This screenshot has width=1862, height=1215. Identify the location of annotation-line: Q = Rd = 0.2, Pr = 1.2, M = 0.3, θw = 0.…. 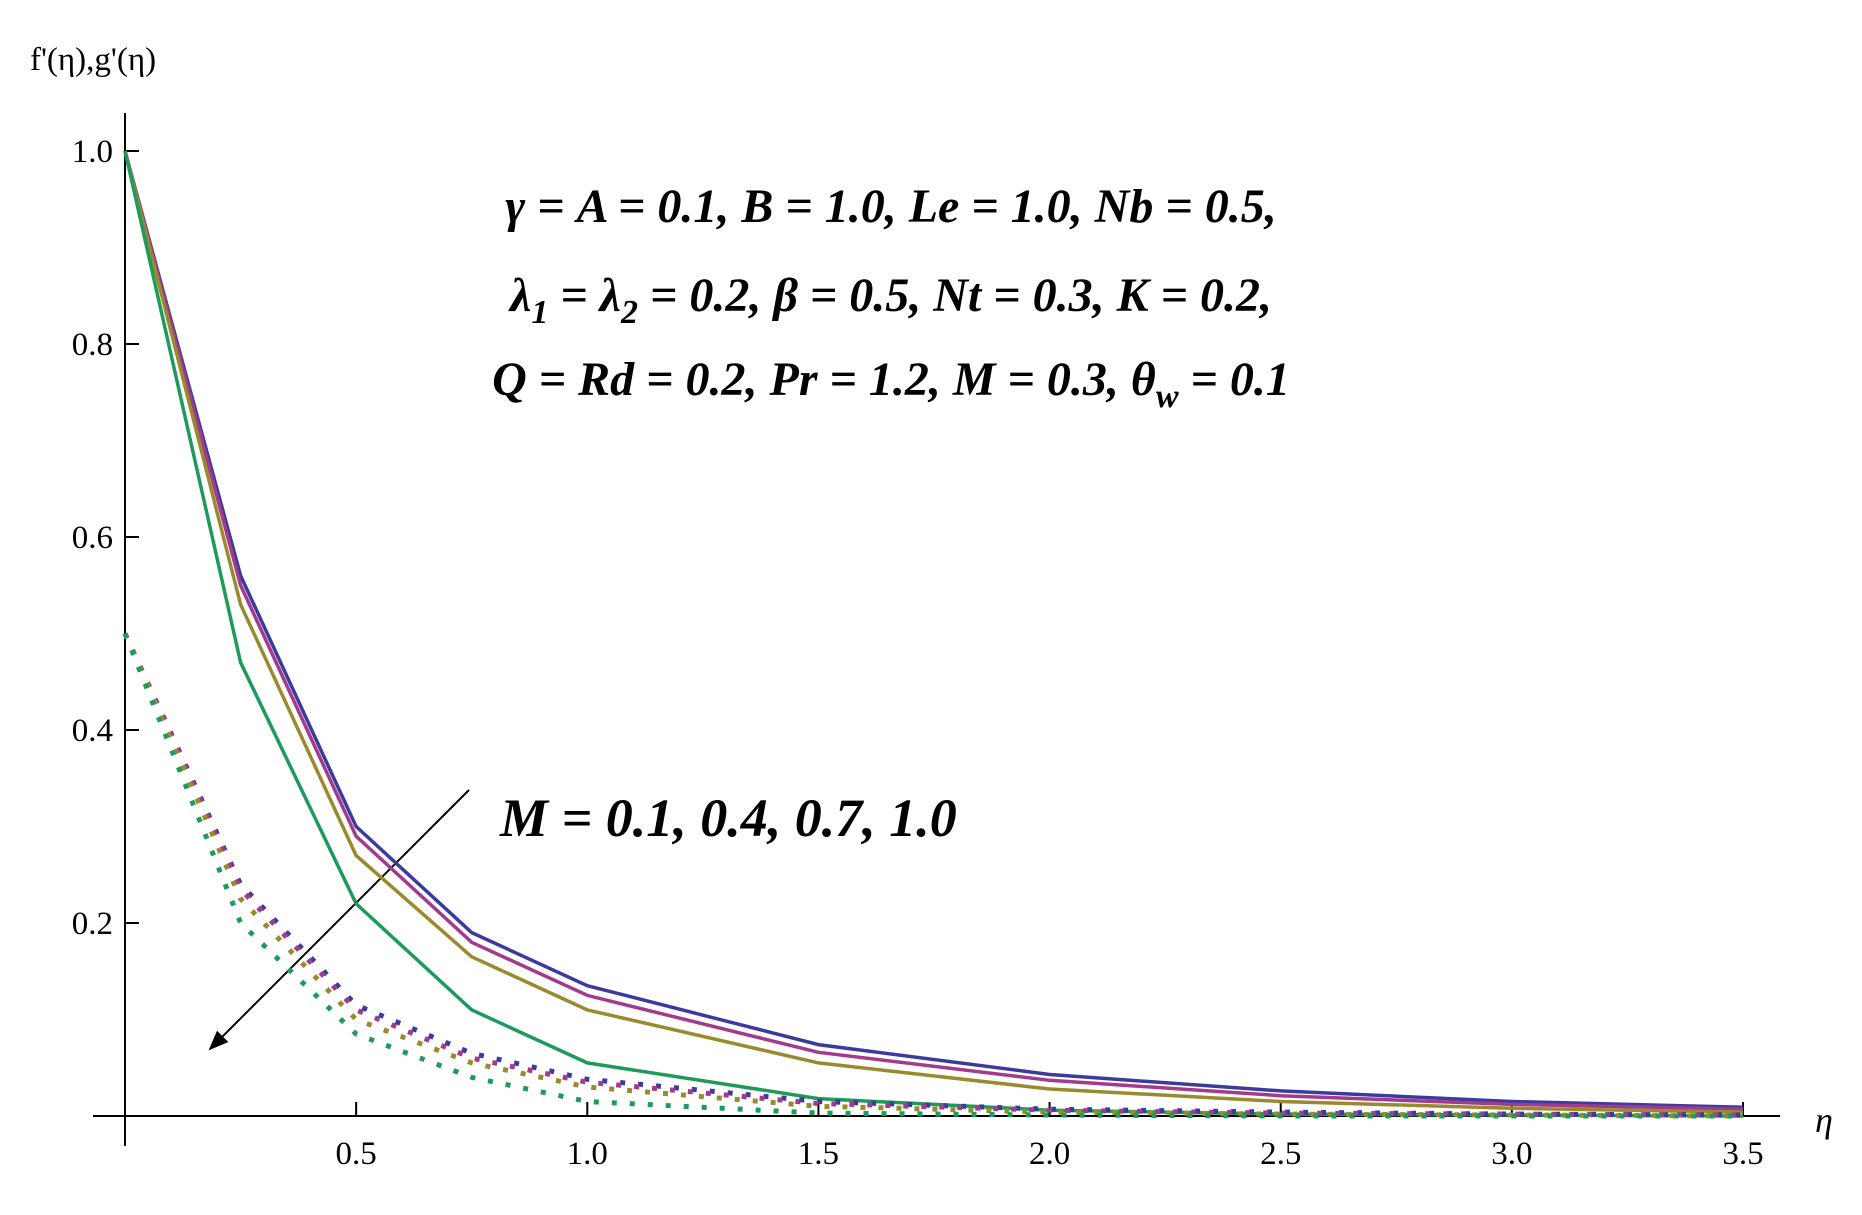
(891, 384).